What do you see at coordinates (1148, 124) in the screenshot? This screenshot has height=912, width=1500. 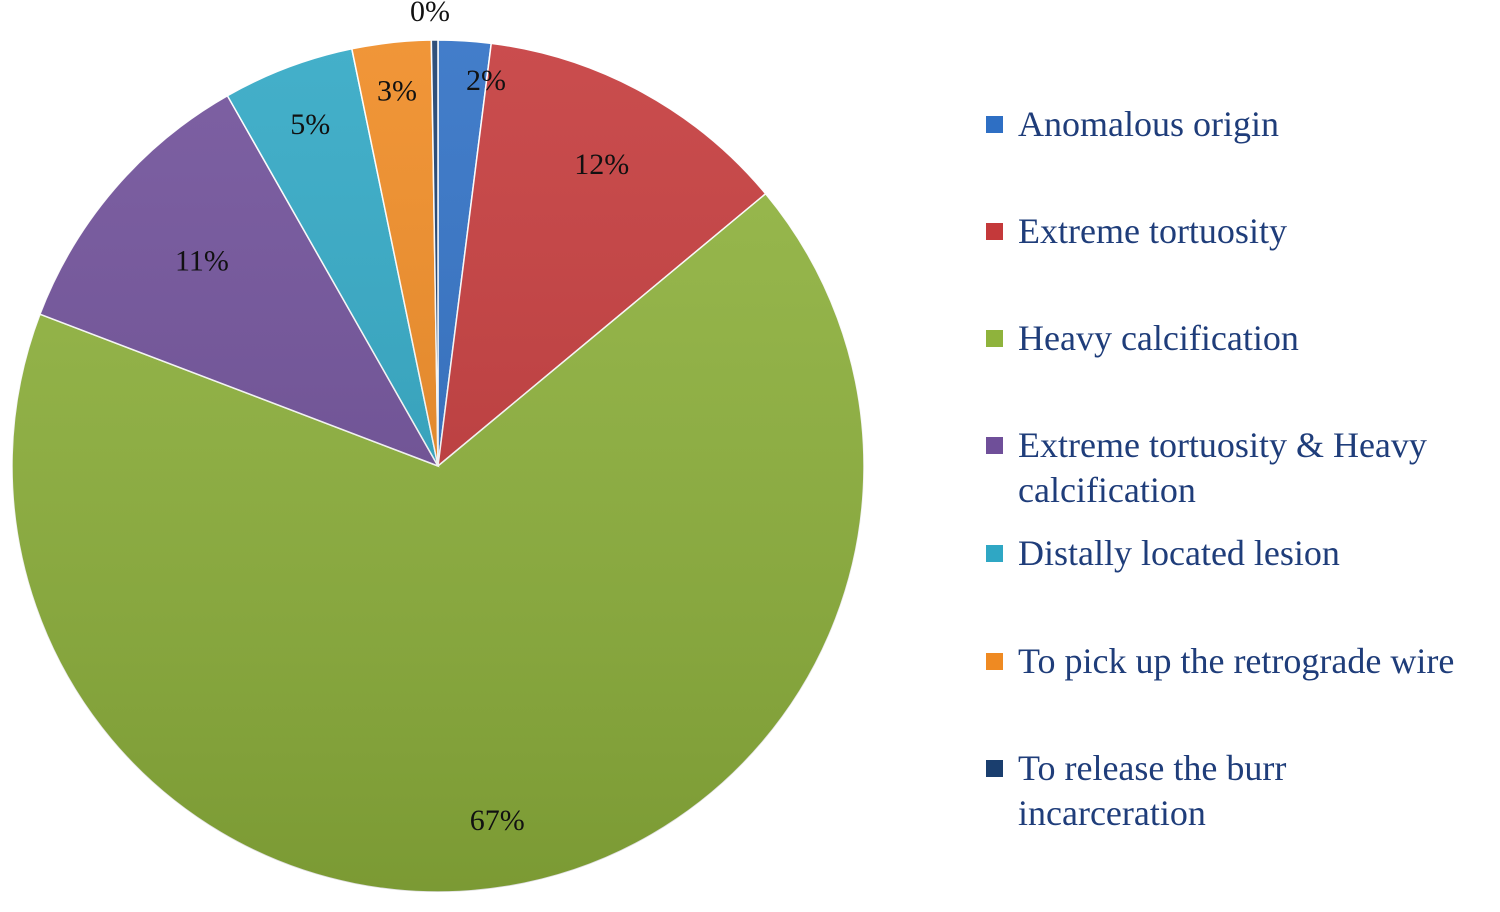 I see `legend-label: Anomalous origin` at bounding box center [1148, 124].